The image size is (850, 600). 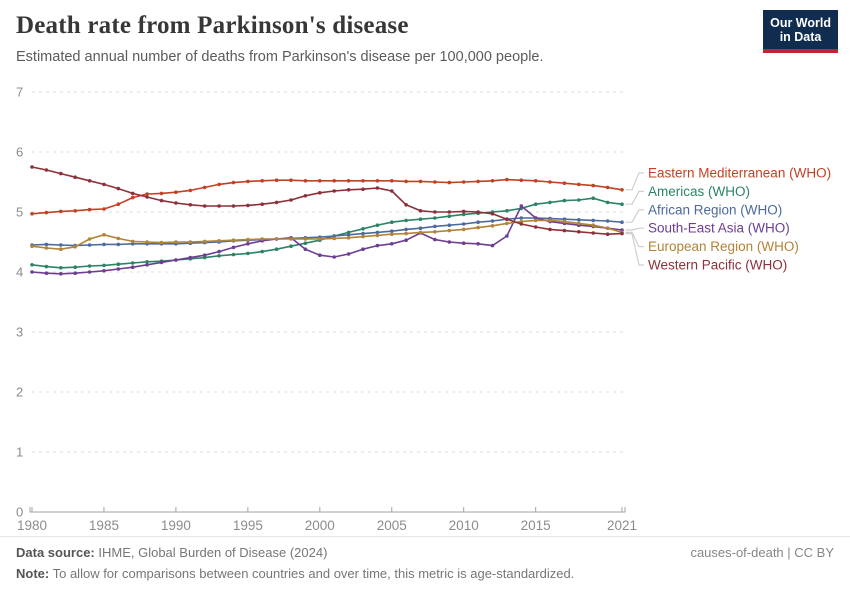 What do you see at coordinates (715, 209) in the screenshot?
I see `legend-label-african-region-who: African Region (WHO)` at bounding box center [715, 209].